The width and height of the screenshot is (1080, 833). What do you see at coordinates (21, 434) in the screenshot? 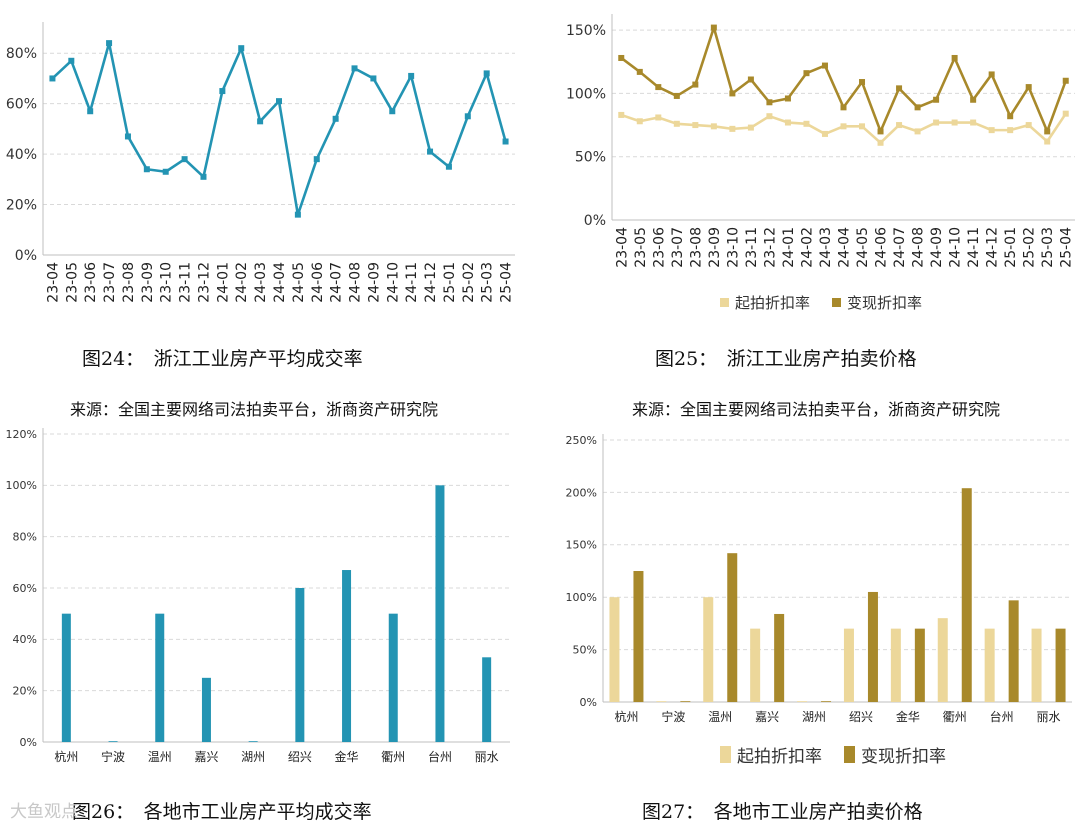
I see `y-tick-label: 120%` at bounding box center [21, 434].